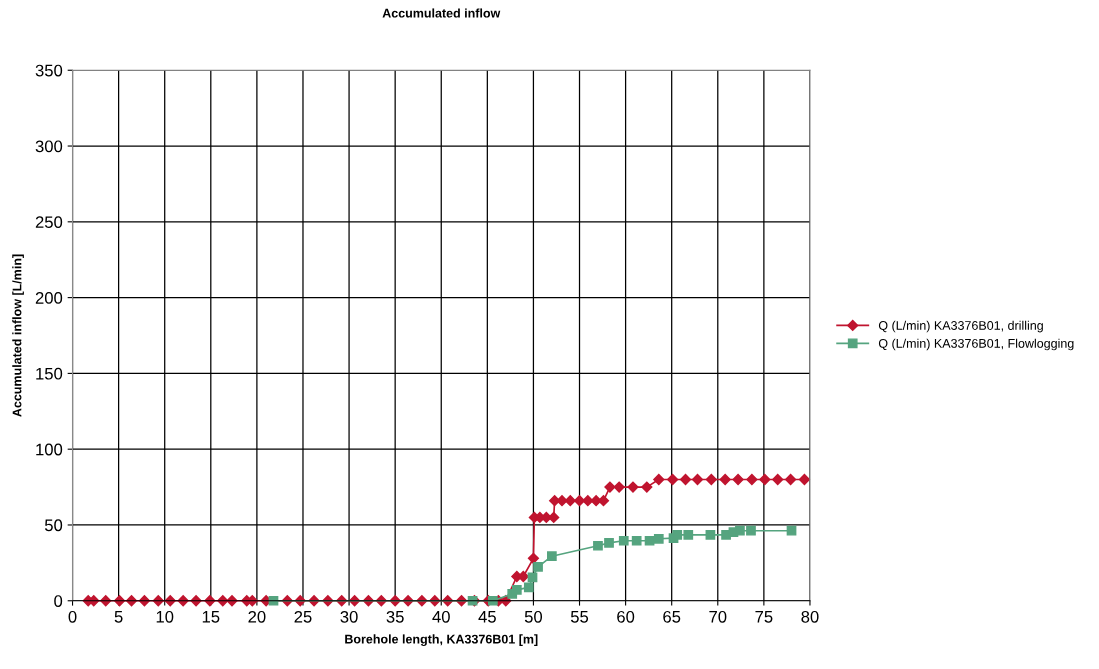  What do you see at coordinates (533, 616) in the screenshot?
I see `x-tick-label: 50` at bounding box center [533, 616].